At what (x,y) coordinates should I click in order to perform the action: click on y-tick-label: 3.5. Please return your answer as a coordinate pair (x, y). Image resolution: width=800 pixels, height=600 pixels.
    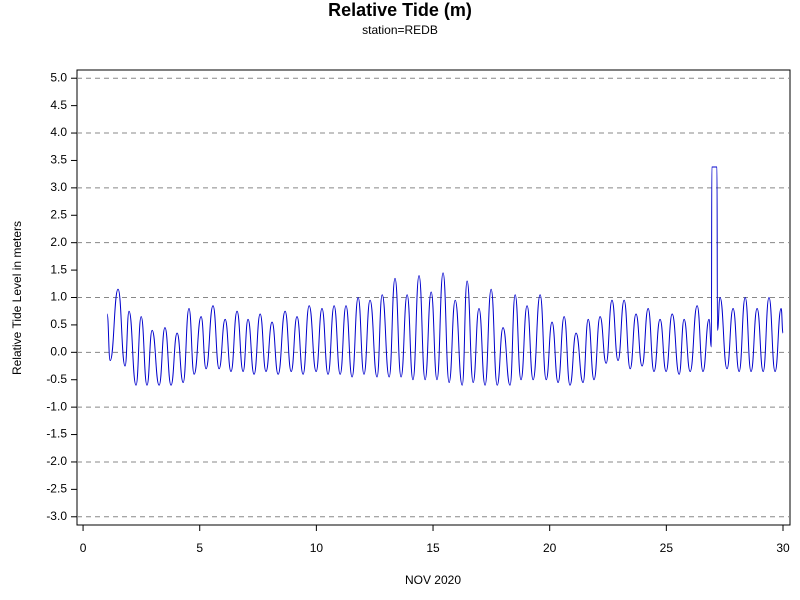
    Looking at the image, I should click on (58, 160).